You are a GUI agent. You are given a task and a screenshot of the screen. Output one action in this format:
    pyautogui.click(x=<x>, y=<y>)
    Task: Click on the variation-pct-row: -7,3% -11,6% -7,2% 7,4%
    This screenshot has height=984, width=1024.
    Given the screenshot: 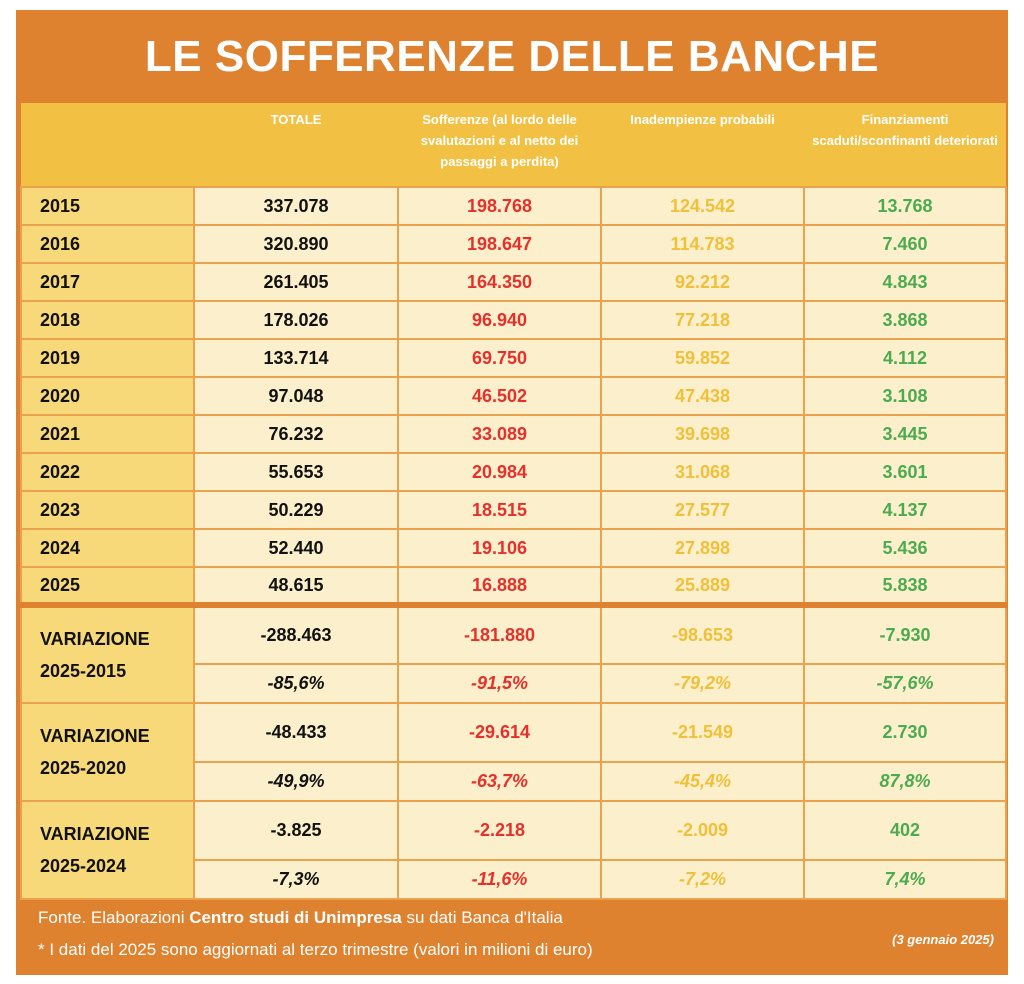 What is the action you would take?
    pyautogui.click(x=514, y=879)
    